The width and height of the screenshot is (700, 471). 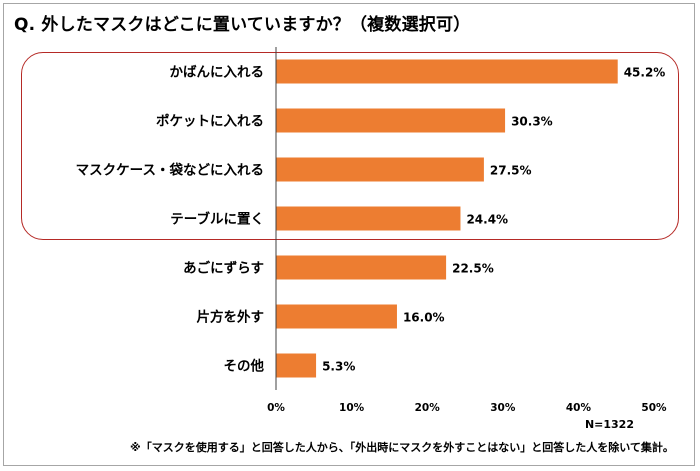 What do you see at coordinates (473, 269) in the screenshot?
I see `value-label: 22.5%` at bounding box center [473, 269].